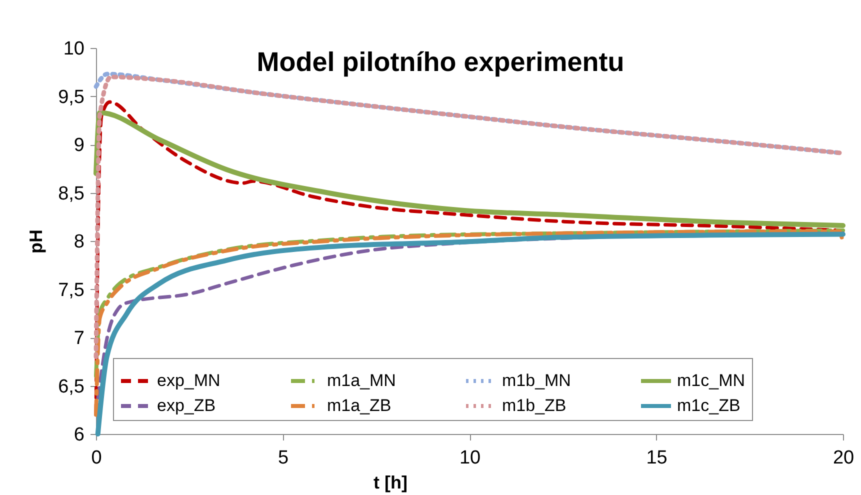 This screenshot has height=495, width=861. What do you see at coordinates (391, 482) in the screenshot?
I see `x-axis-title: t [h]` at bounding box center [391, 482].